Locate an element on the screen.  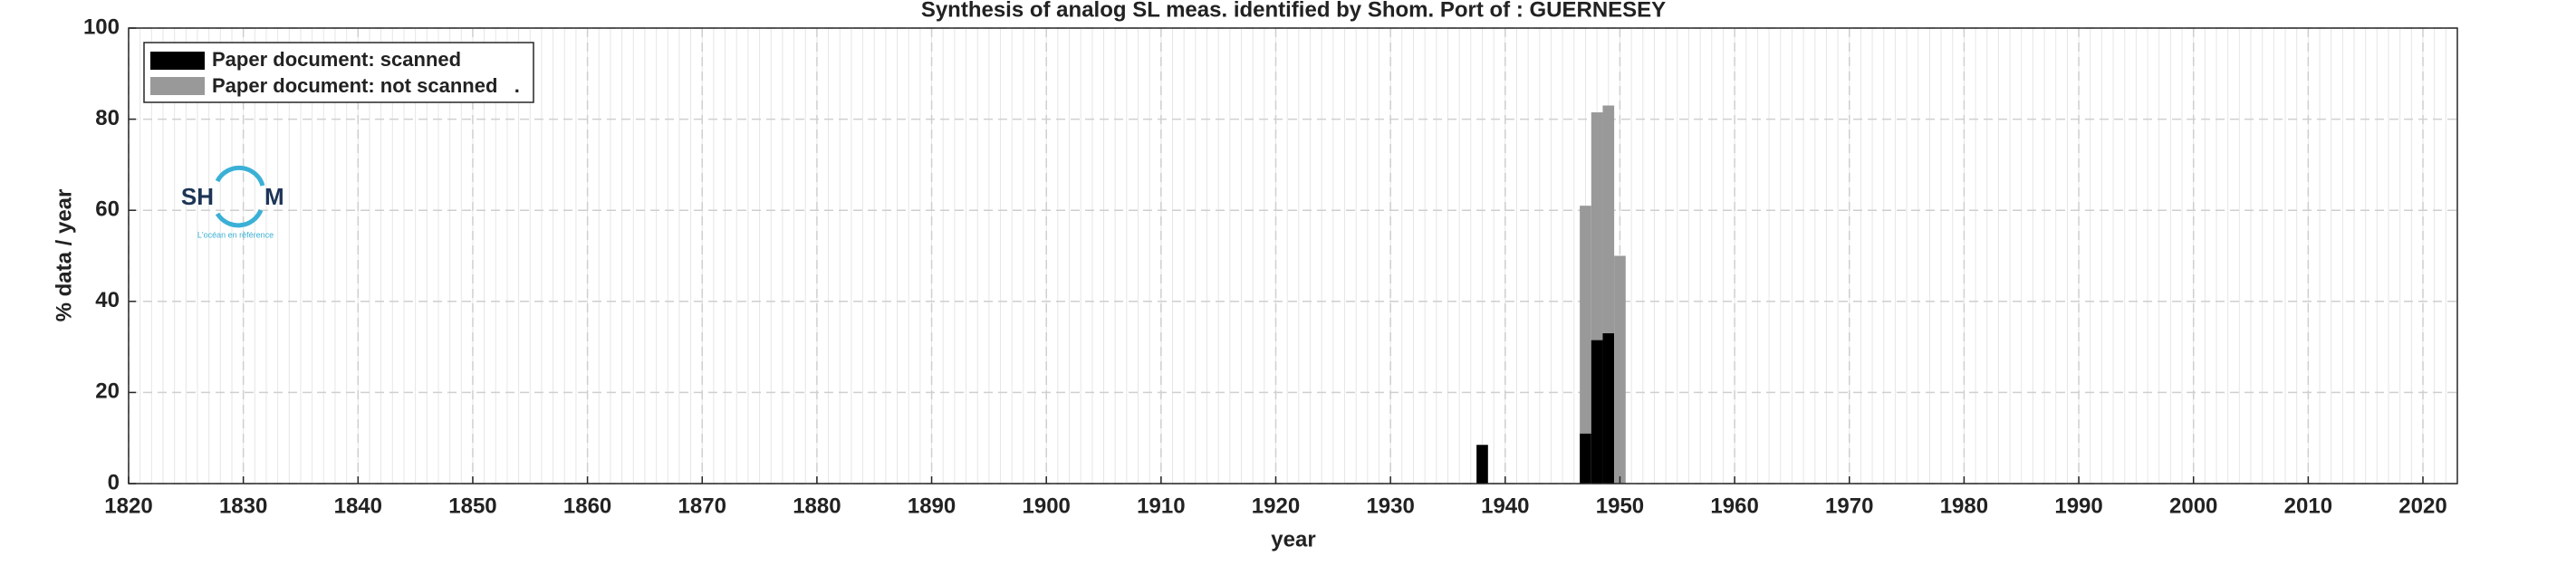
legend-box is located at coordinates (338, 72).